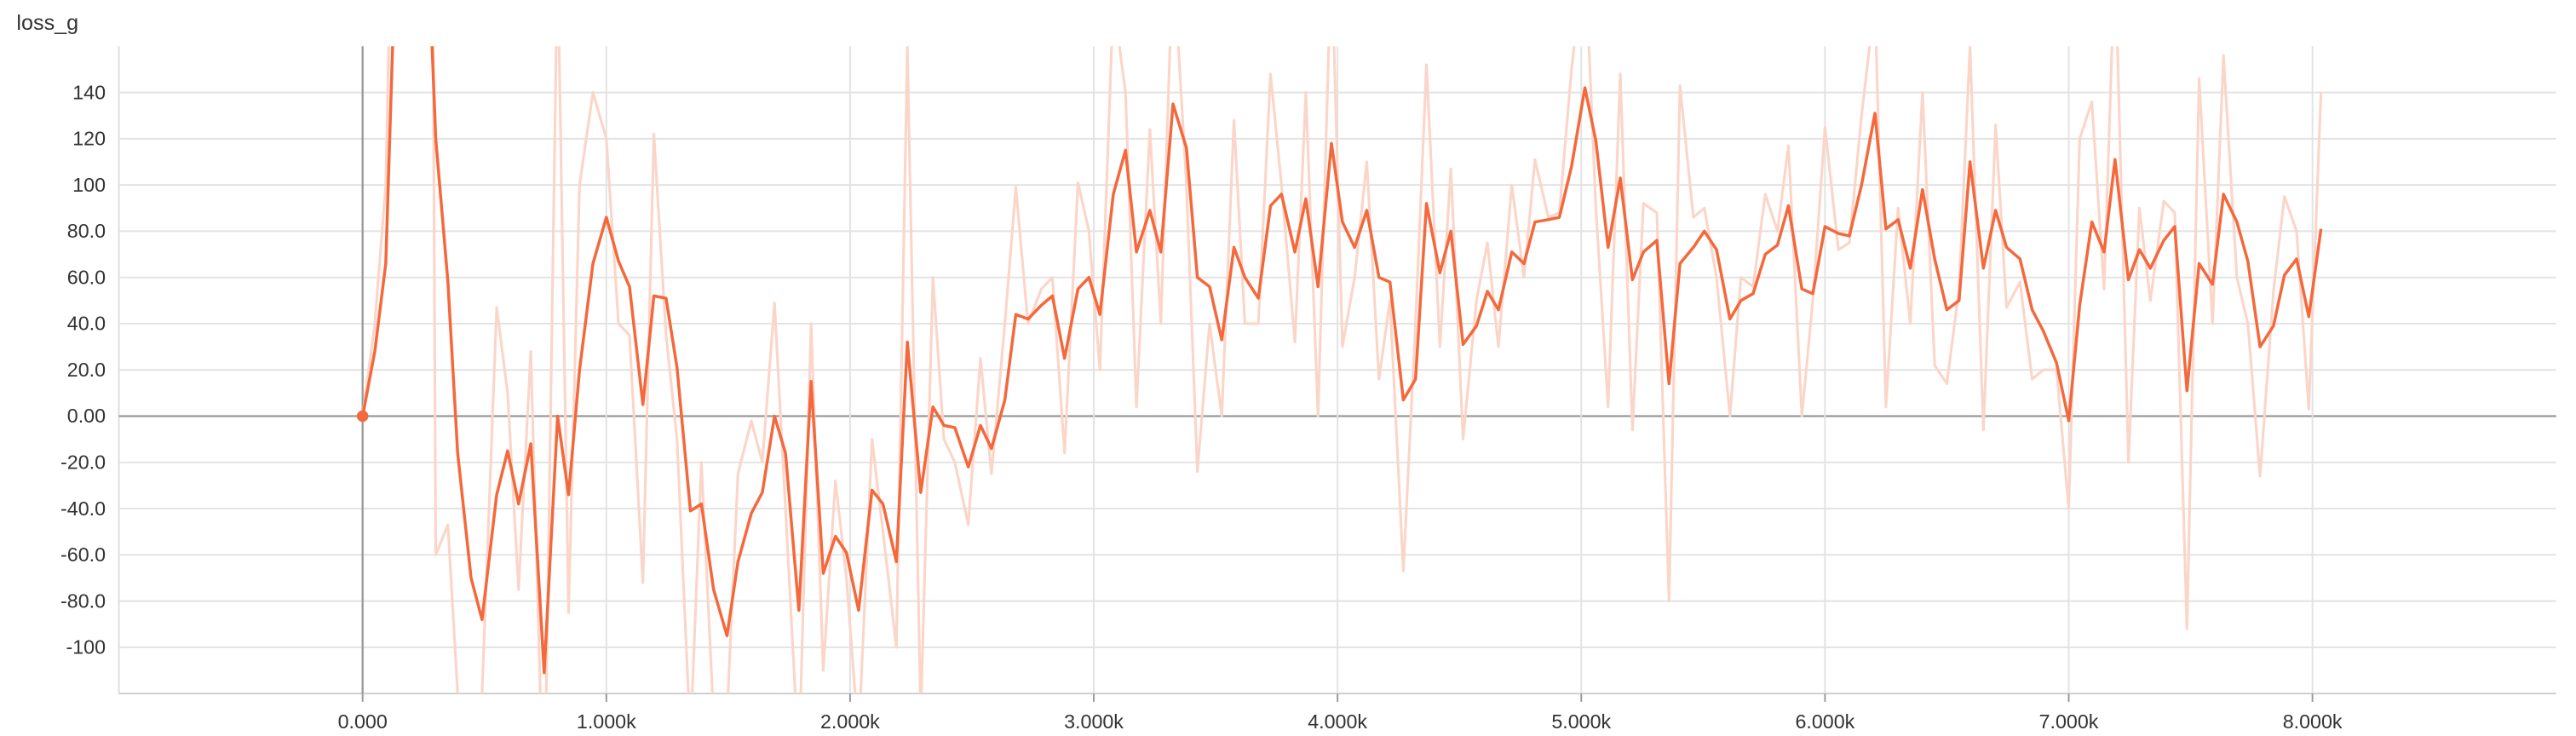  I want to click on y-tick-label: -100, so click(86, 647).